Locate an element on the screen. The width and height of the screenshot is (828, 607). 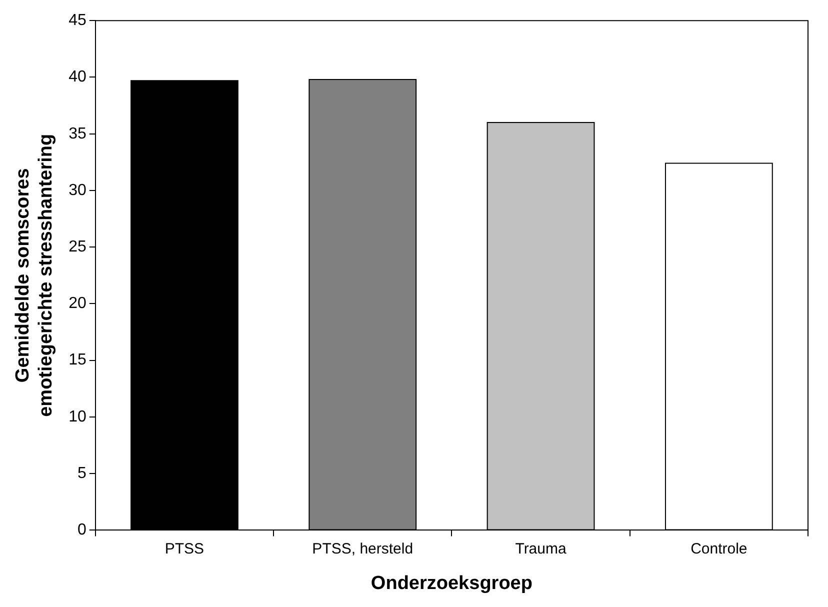
y-tick-label: 20 is located at coordinates (77, 303).